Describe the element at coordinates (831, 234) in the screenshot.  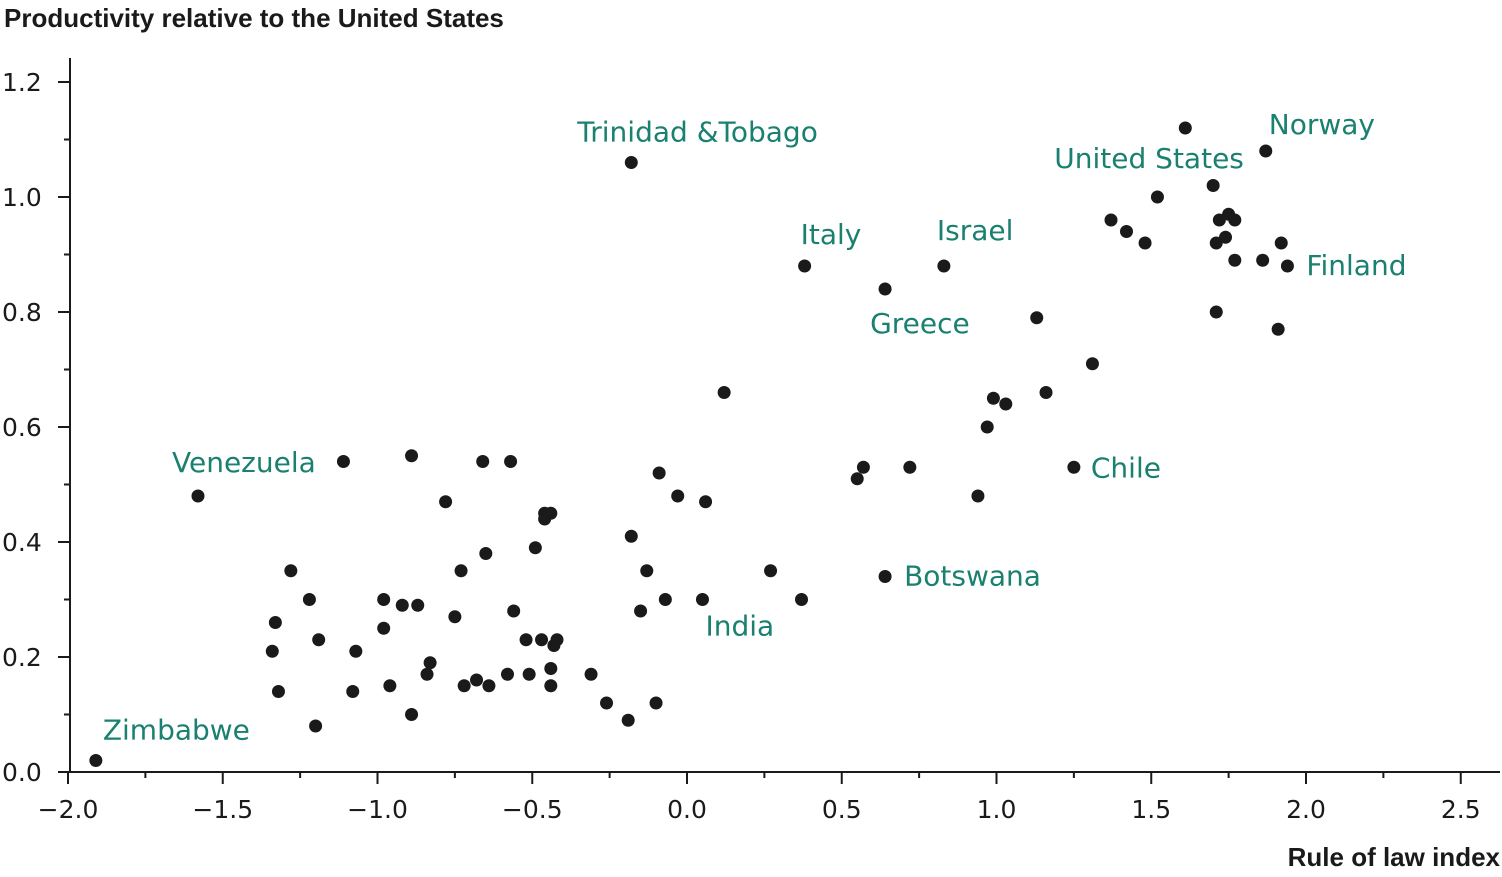
I see `country-label: Italy` at that location.